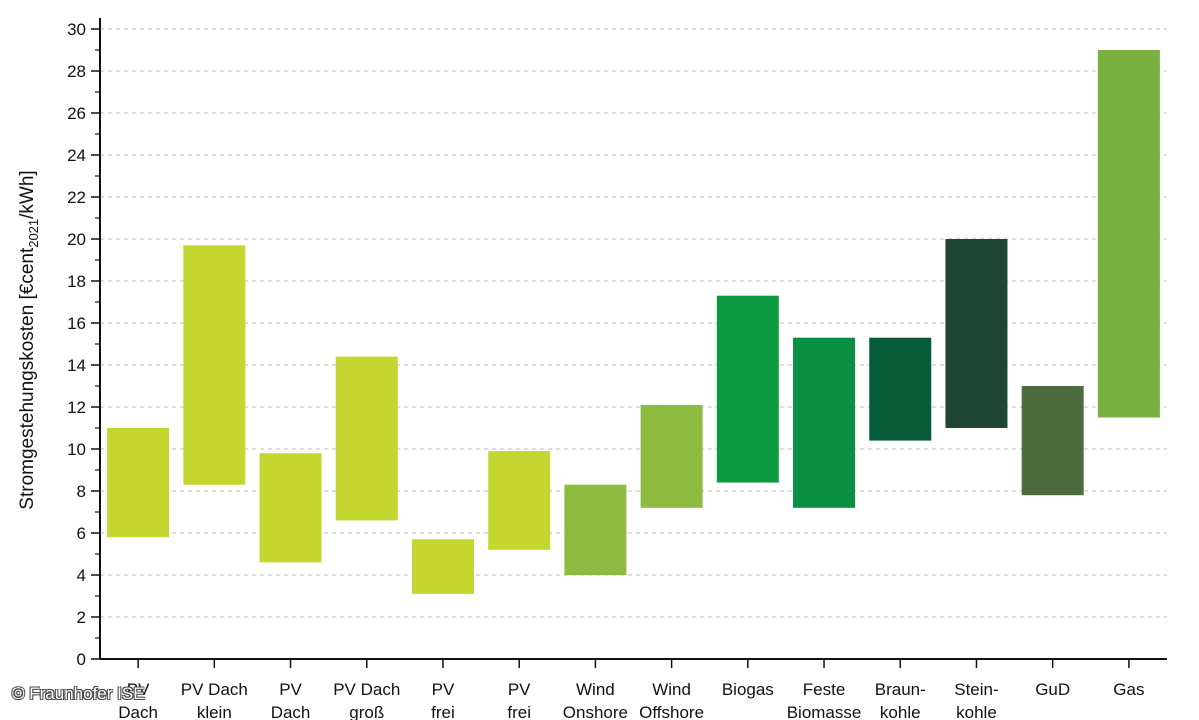 The height and width of the screenshot is (720, 1199). Describe the element at coordinates (900, 700) in the screenshot. I see `x-category-label: Braun-kohle` at that location.